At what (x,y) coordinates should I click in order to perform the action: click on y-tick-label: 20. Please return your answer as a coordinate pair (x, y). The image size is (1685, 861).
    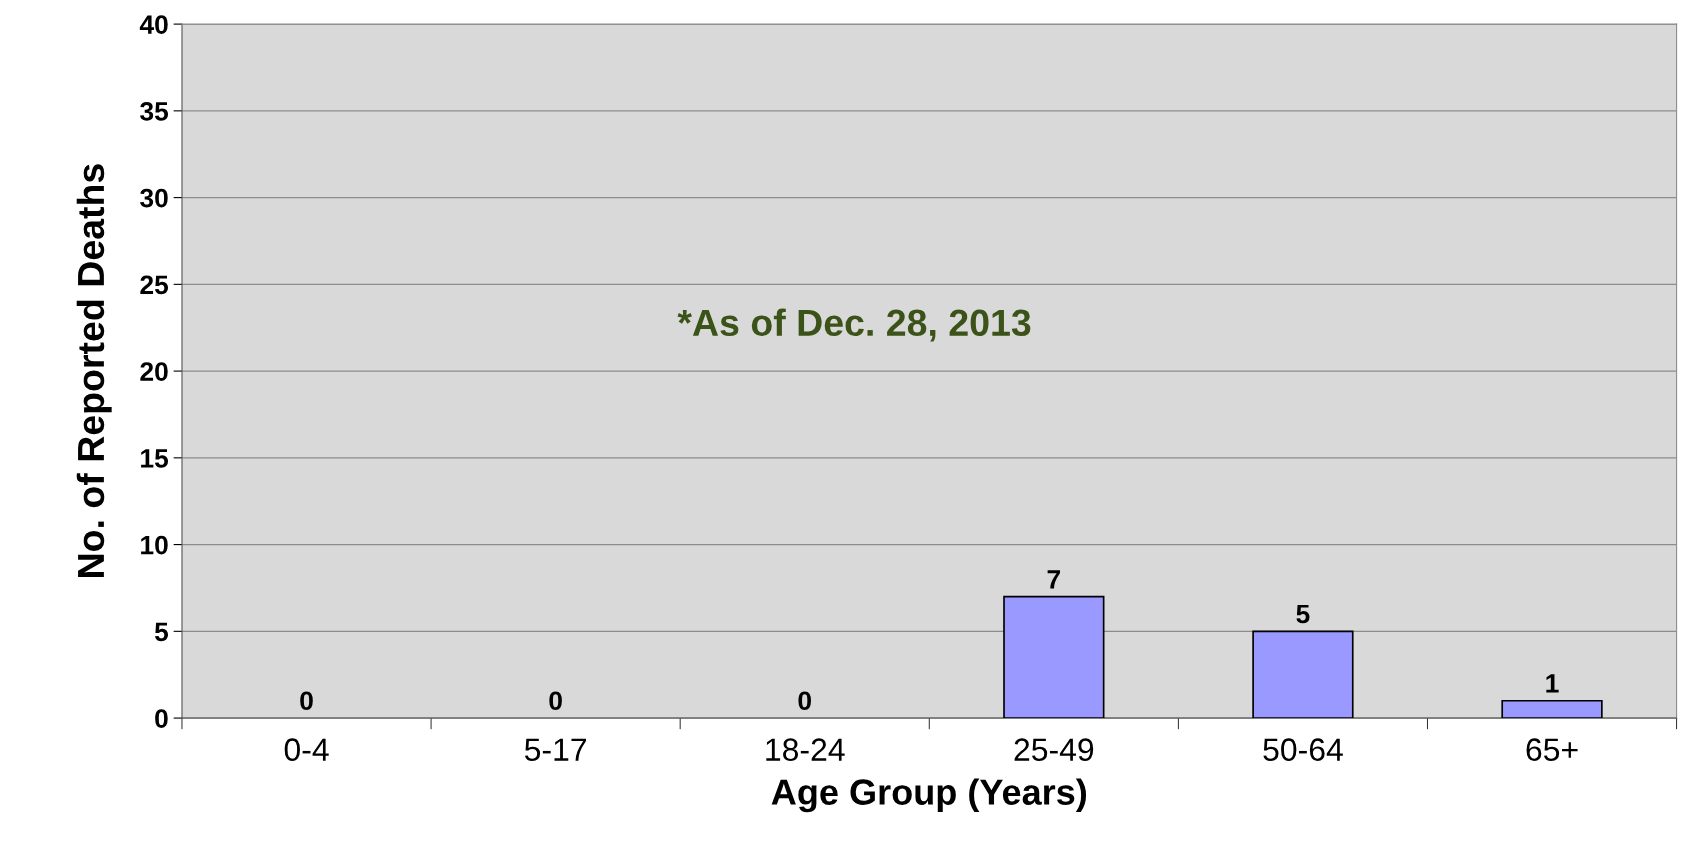
    Looking at the image, I should click on (154, 371).